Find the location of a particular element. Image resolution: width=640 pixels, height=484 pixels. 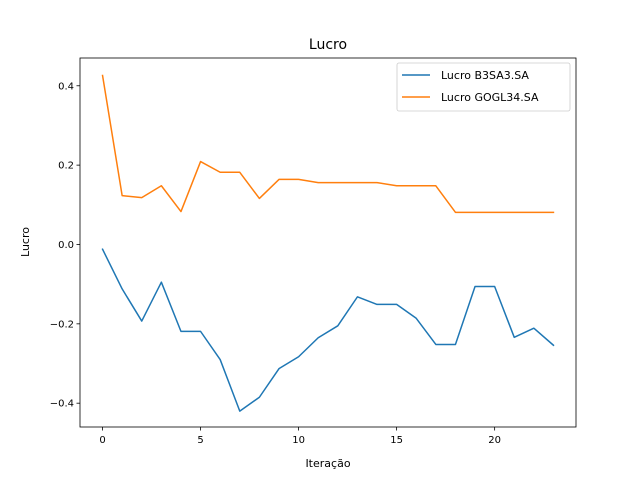

legend: Lucro B3SA3.SA Lucro GOGL34.SA is located at coordinates (483, 87).